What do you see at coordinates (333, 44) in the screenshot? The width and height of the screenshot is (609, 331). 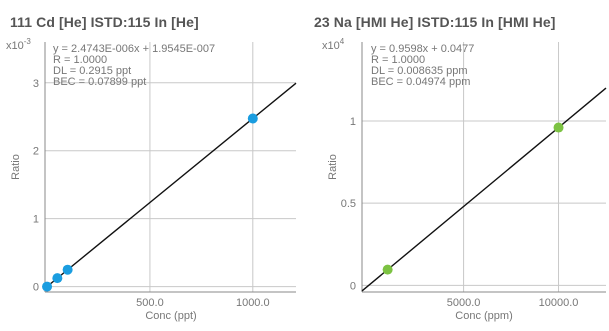 I see `y-multiplier: x104` at bounding box center [333, 44].